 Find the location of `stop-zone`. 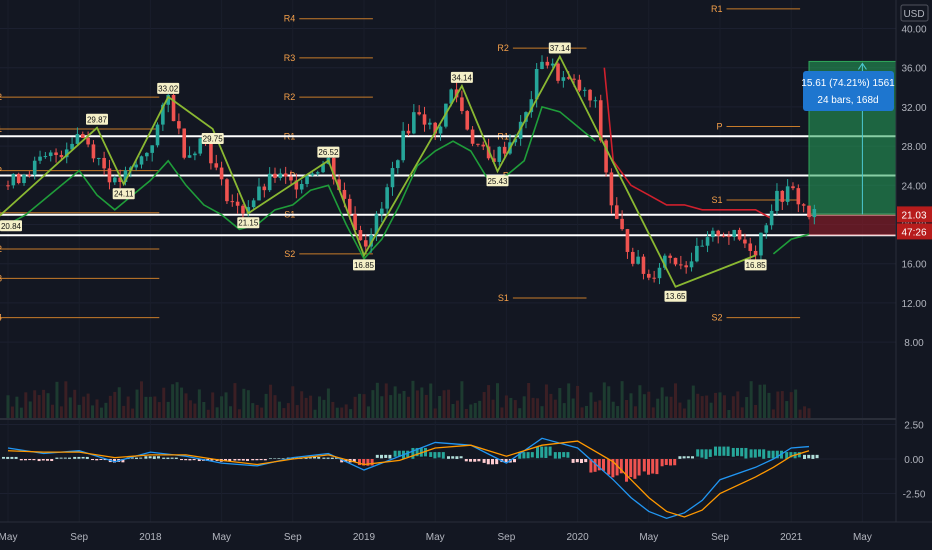

stop-zone is located at coordinates (852, 225).